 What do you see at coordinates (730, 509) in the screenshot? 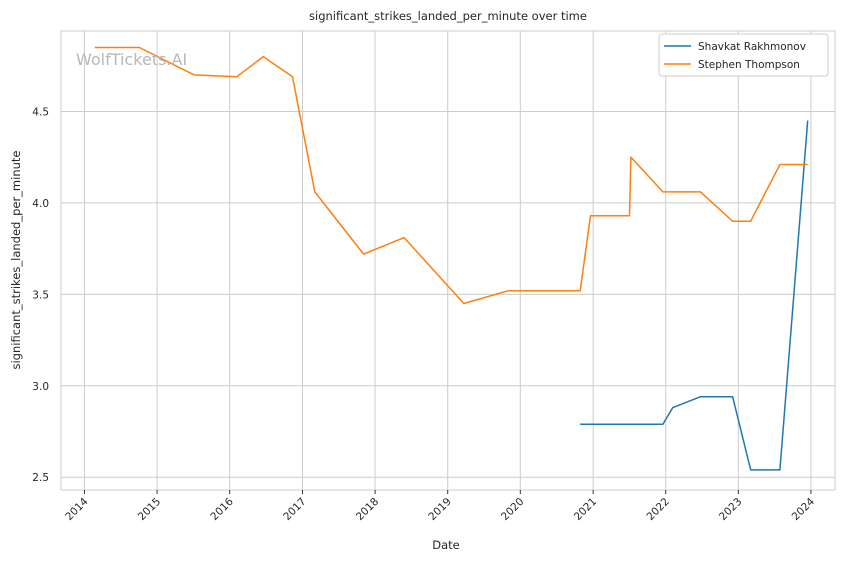
I see `x-tick-label: 2023` at bounding box center [730, 509].